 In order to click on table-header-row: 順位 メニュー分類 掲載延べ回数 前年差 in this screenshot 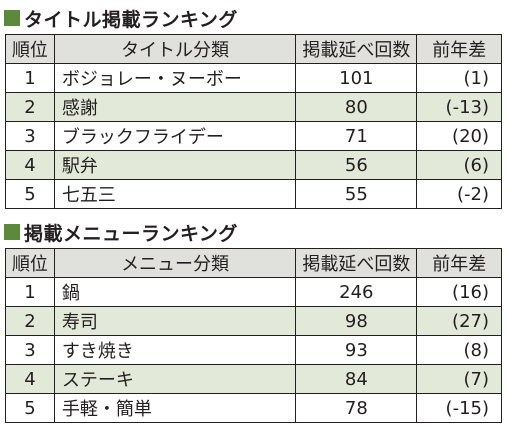, I will do `click(253, 263)`.